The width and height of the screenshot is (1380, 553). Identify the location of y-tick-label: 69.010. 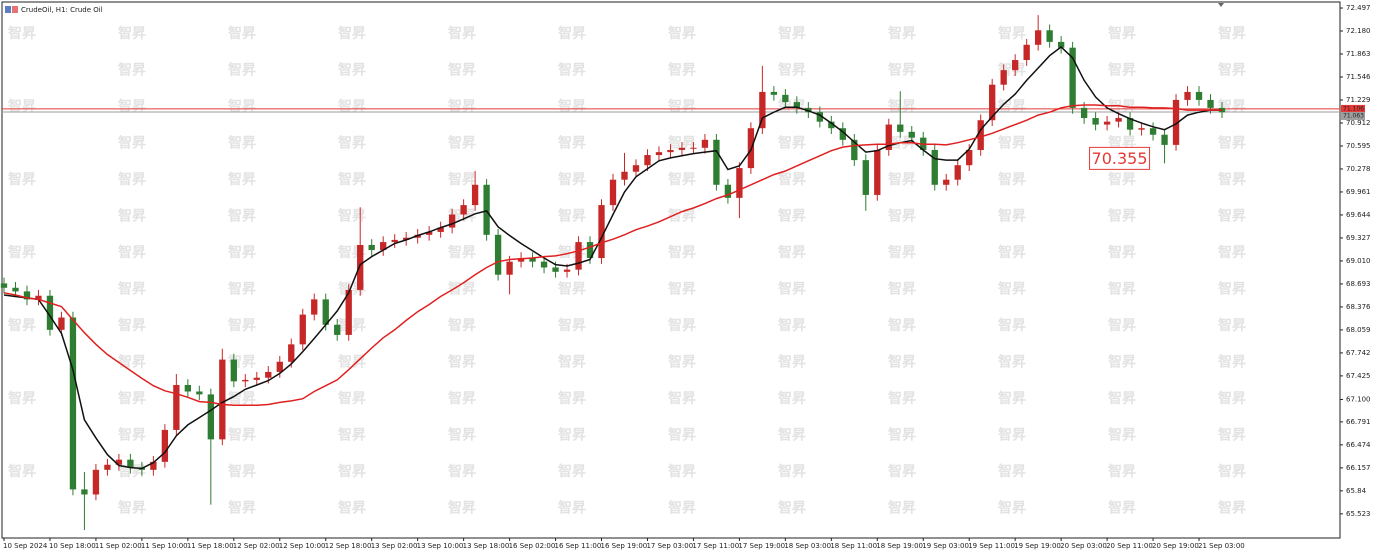
(1358, 261).